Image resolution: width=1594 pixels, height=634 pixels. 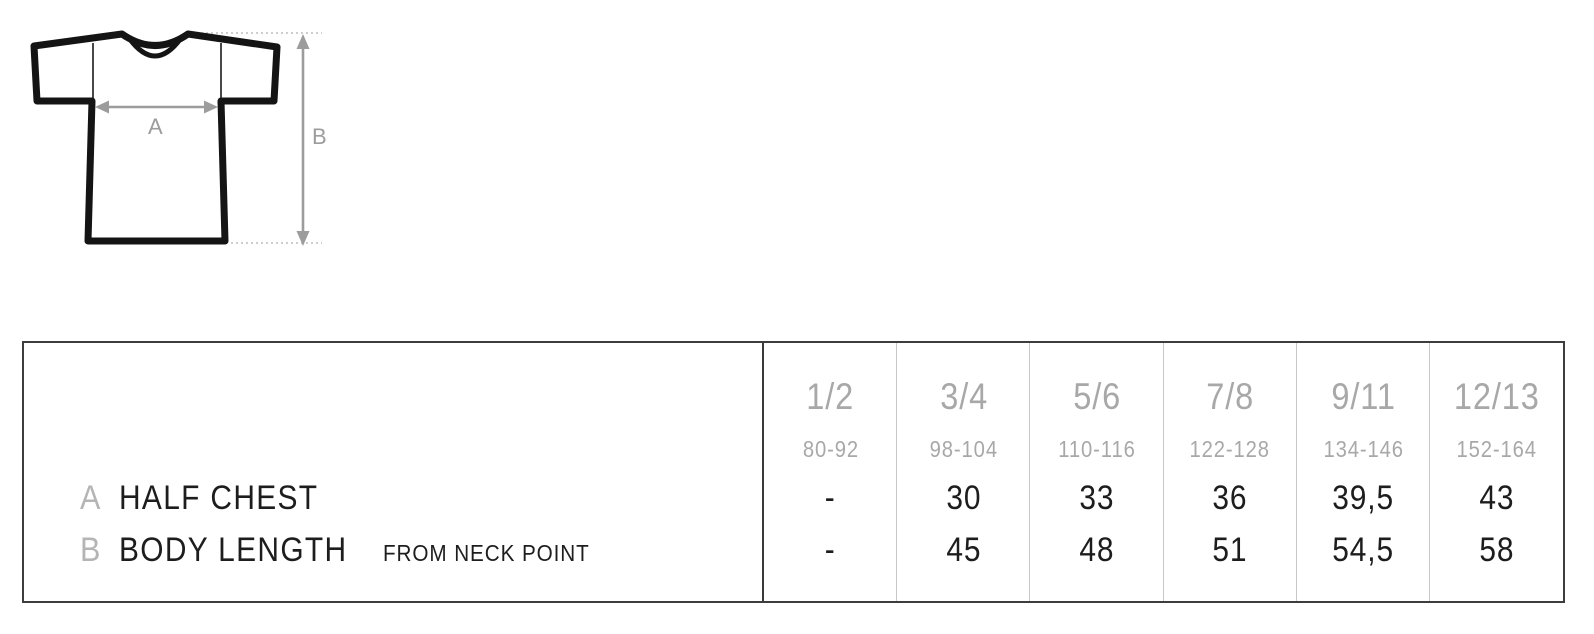 What do you see at coordinates (1496, 549) in the screenshot?
I see `cell-value: 58` at bounding box center [1496, 549].